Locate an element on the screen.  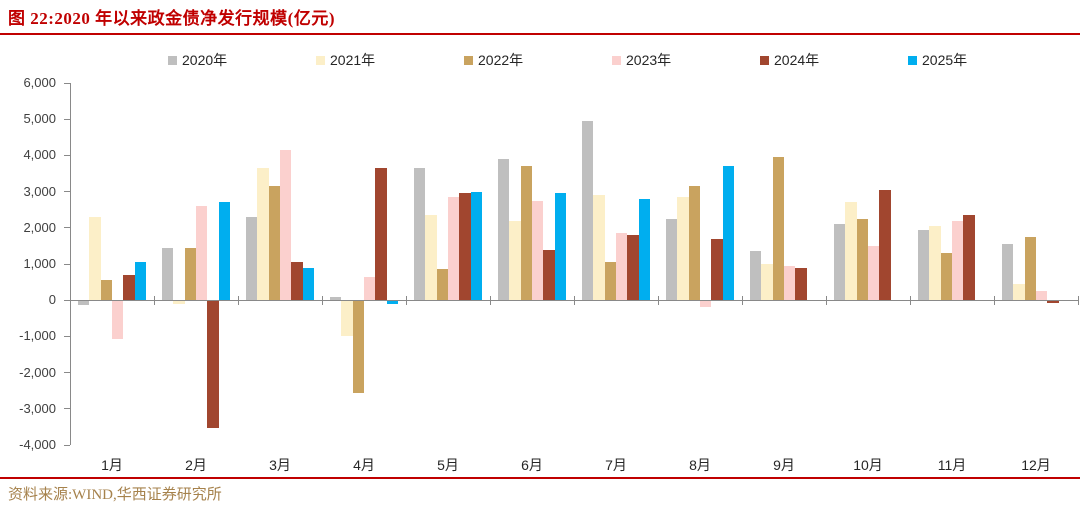
bar-2021年-2月 is located at coordinates (179, 303).